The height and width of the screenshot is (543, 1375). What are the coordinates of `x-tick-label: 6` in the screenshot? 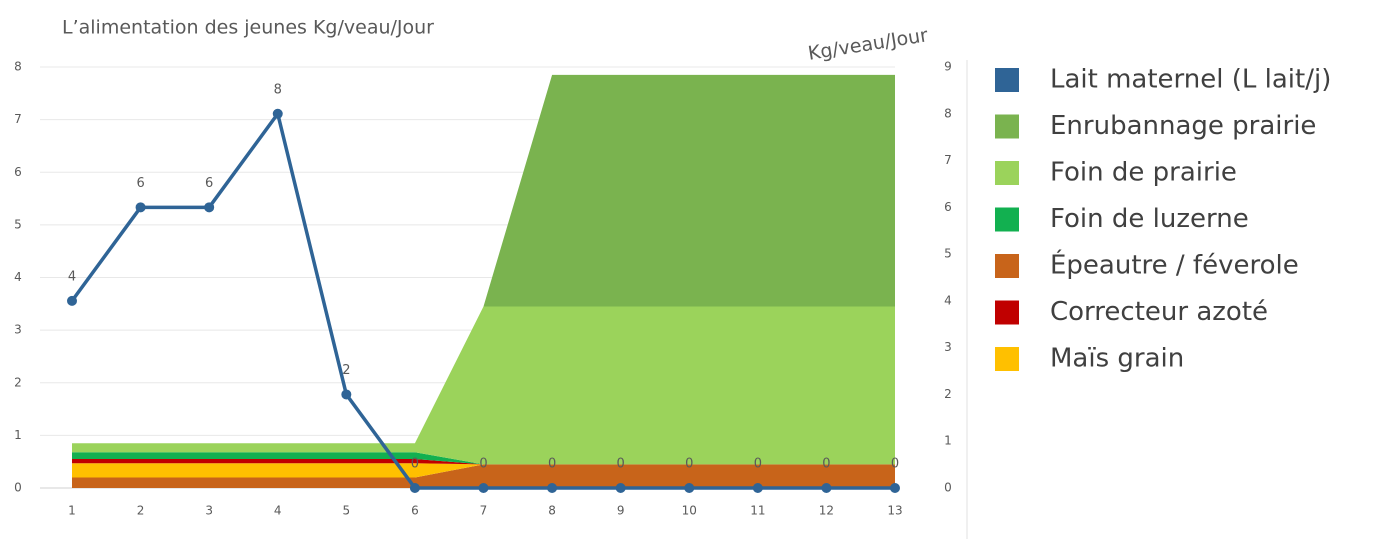 It's located at (415, 511).